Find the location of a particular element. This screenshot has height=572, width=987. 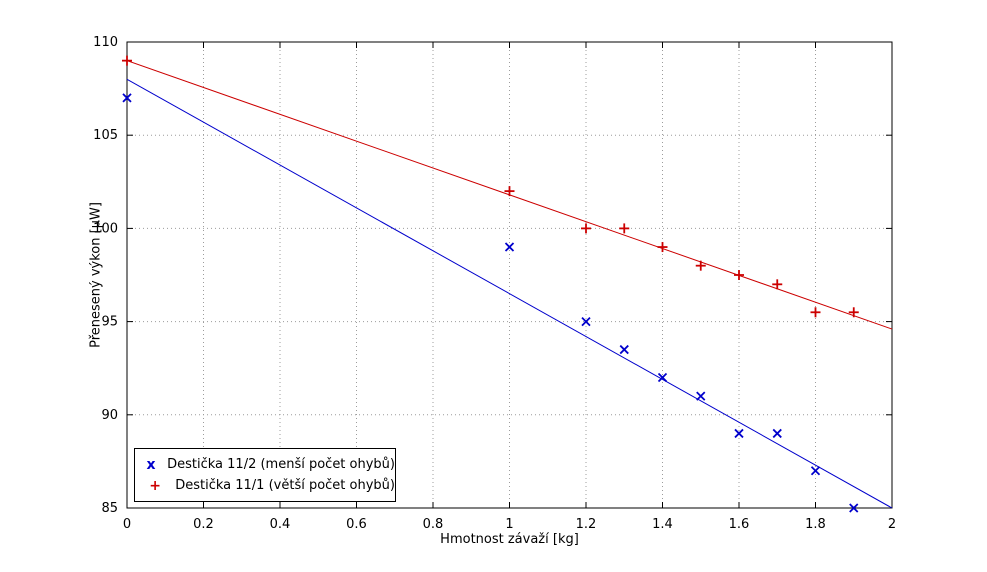

legend-item-plate-11-1: + Destička 11/1 (větší počet ohybů) is located at coordinates (265, 485).